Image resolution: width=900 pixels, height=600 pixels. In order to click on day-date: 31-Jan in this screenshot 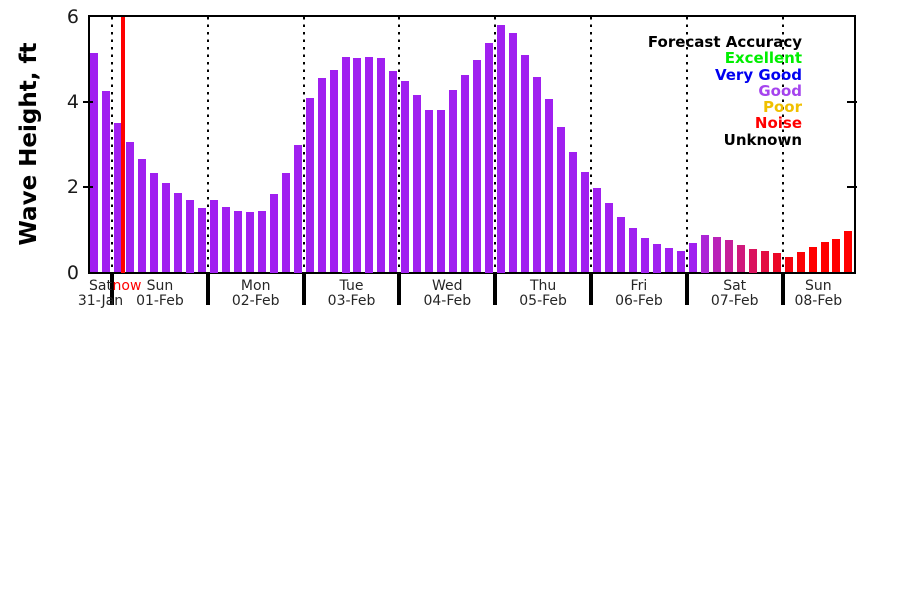, I will do `click(100, 301)`.